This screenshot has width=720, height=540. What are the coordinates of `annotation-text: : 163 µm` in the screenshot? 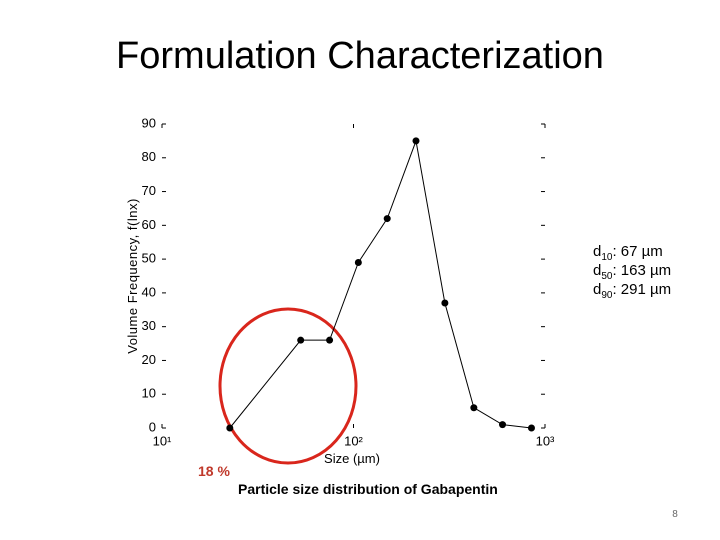 It's located at (641, 270).